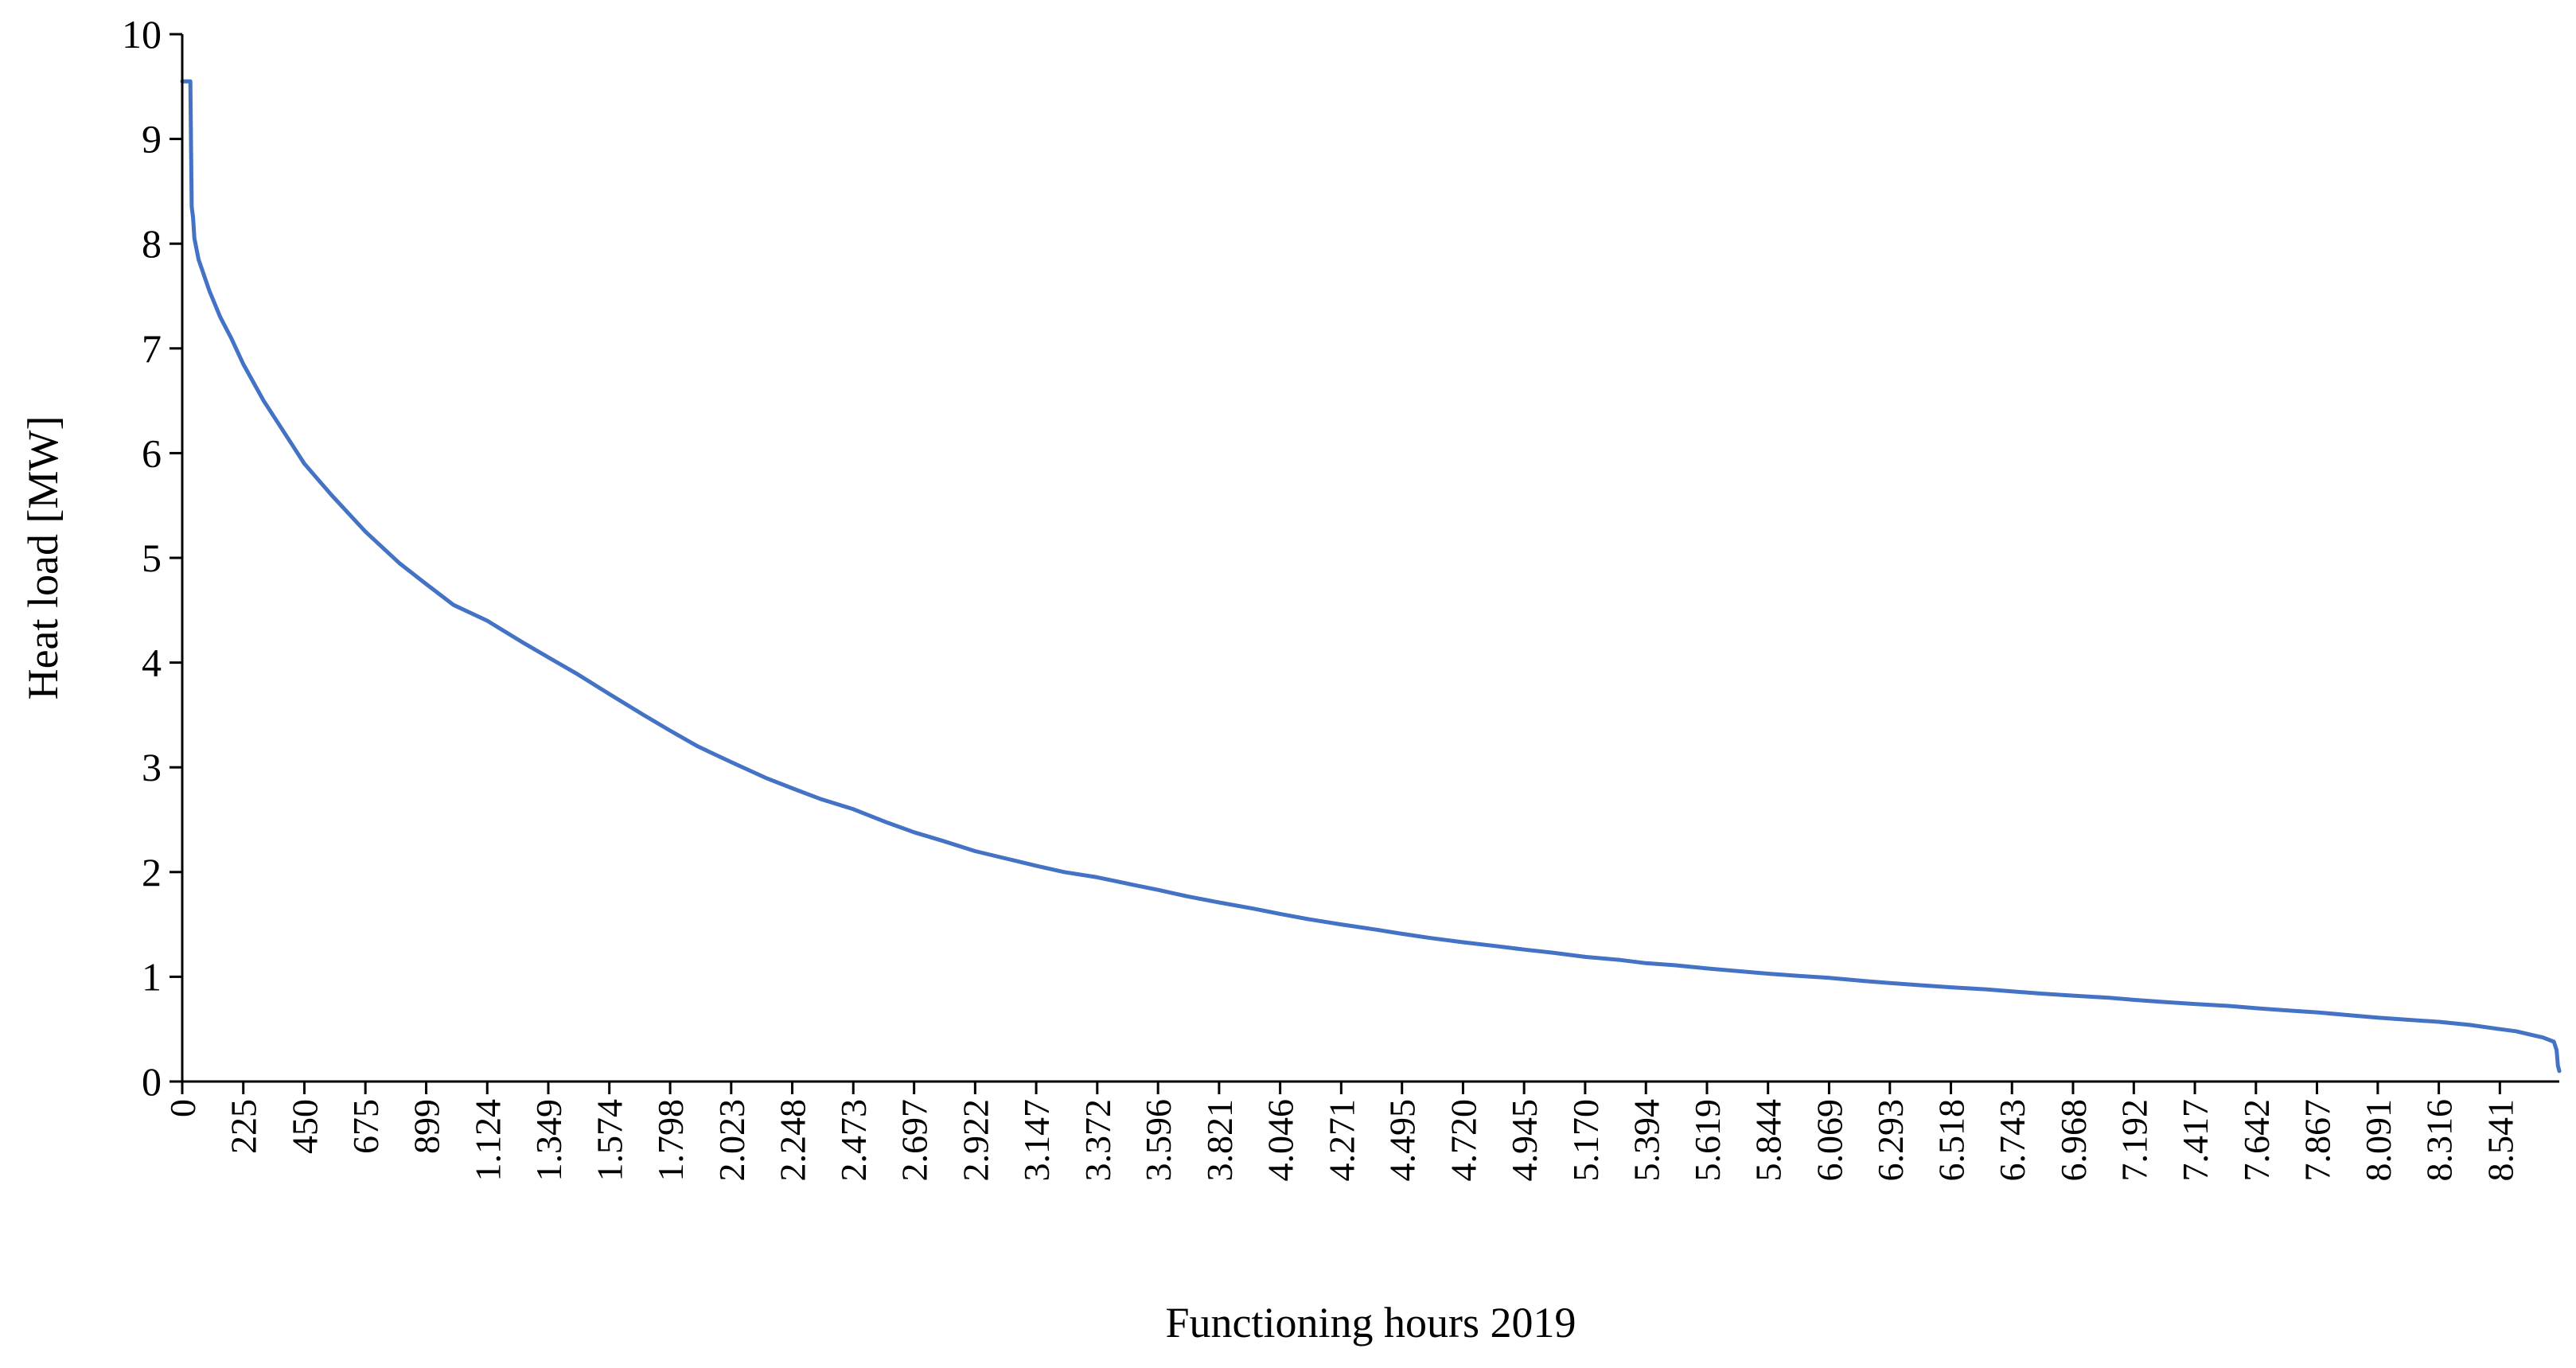 This screenshot has width=2576, height=1368. Describe the element at coordinates (152, 663) in the screenshot. I see `y-tick-label: 4` at that location.